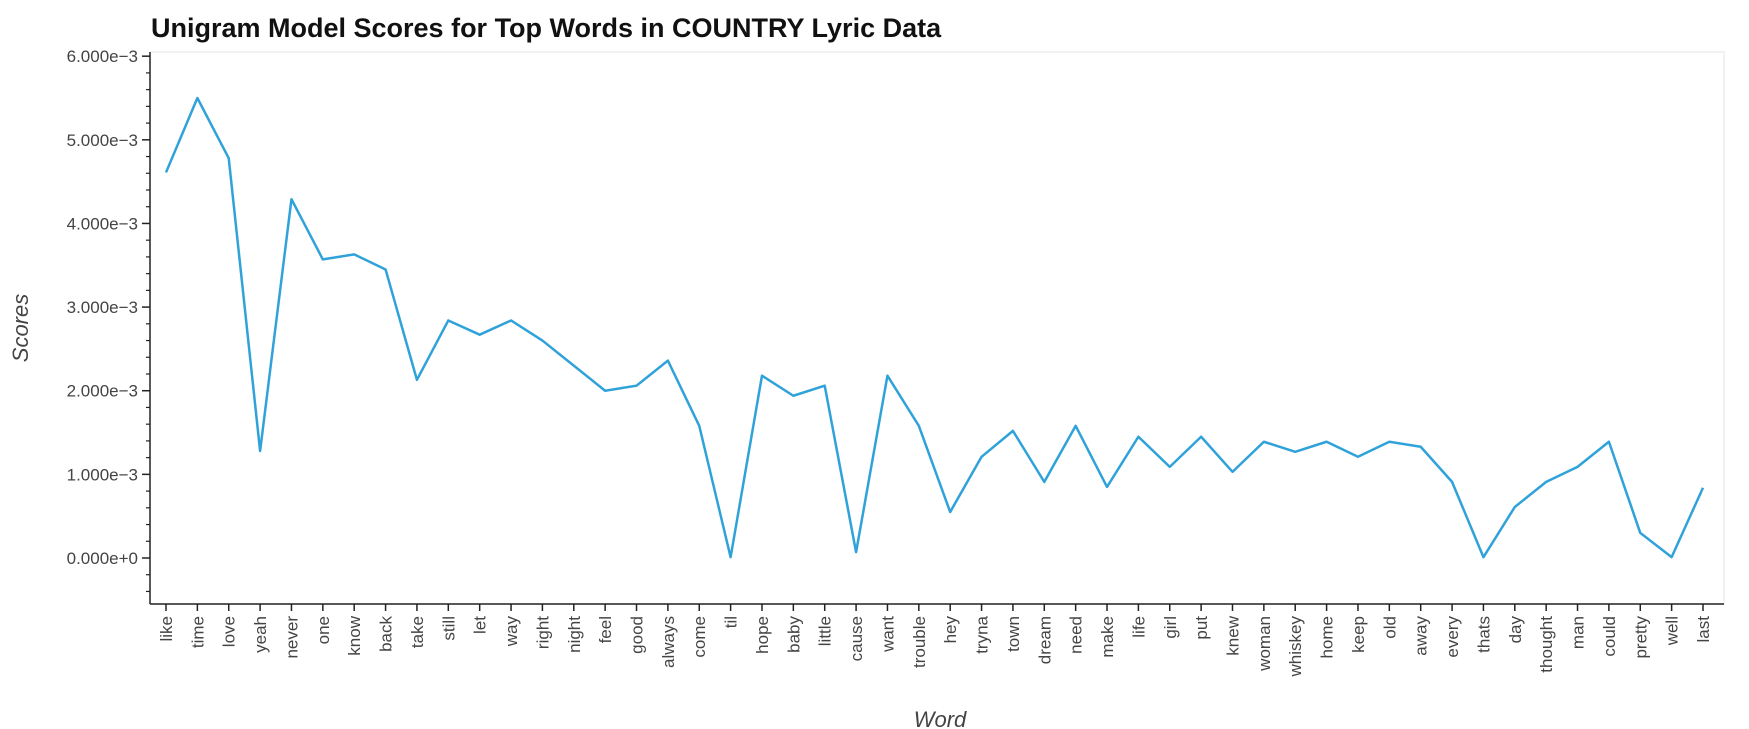  I want to click on x-tick-label: trouble, so click(919, 642).